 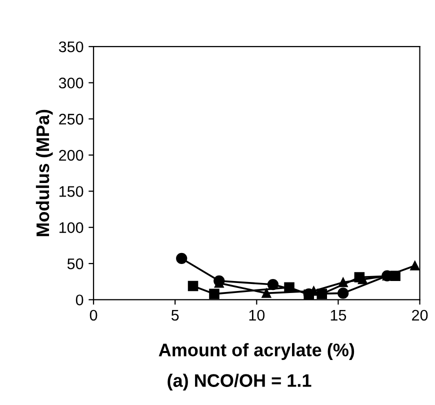 What do you see at coordinates (71, 191) in the screenshot?
I see `y-tick-label: 150` at bounding box center [71, 191].